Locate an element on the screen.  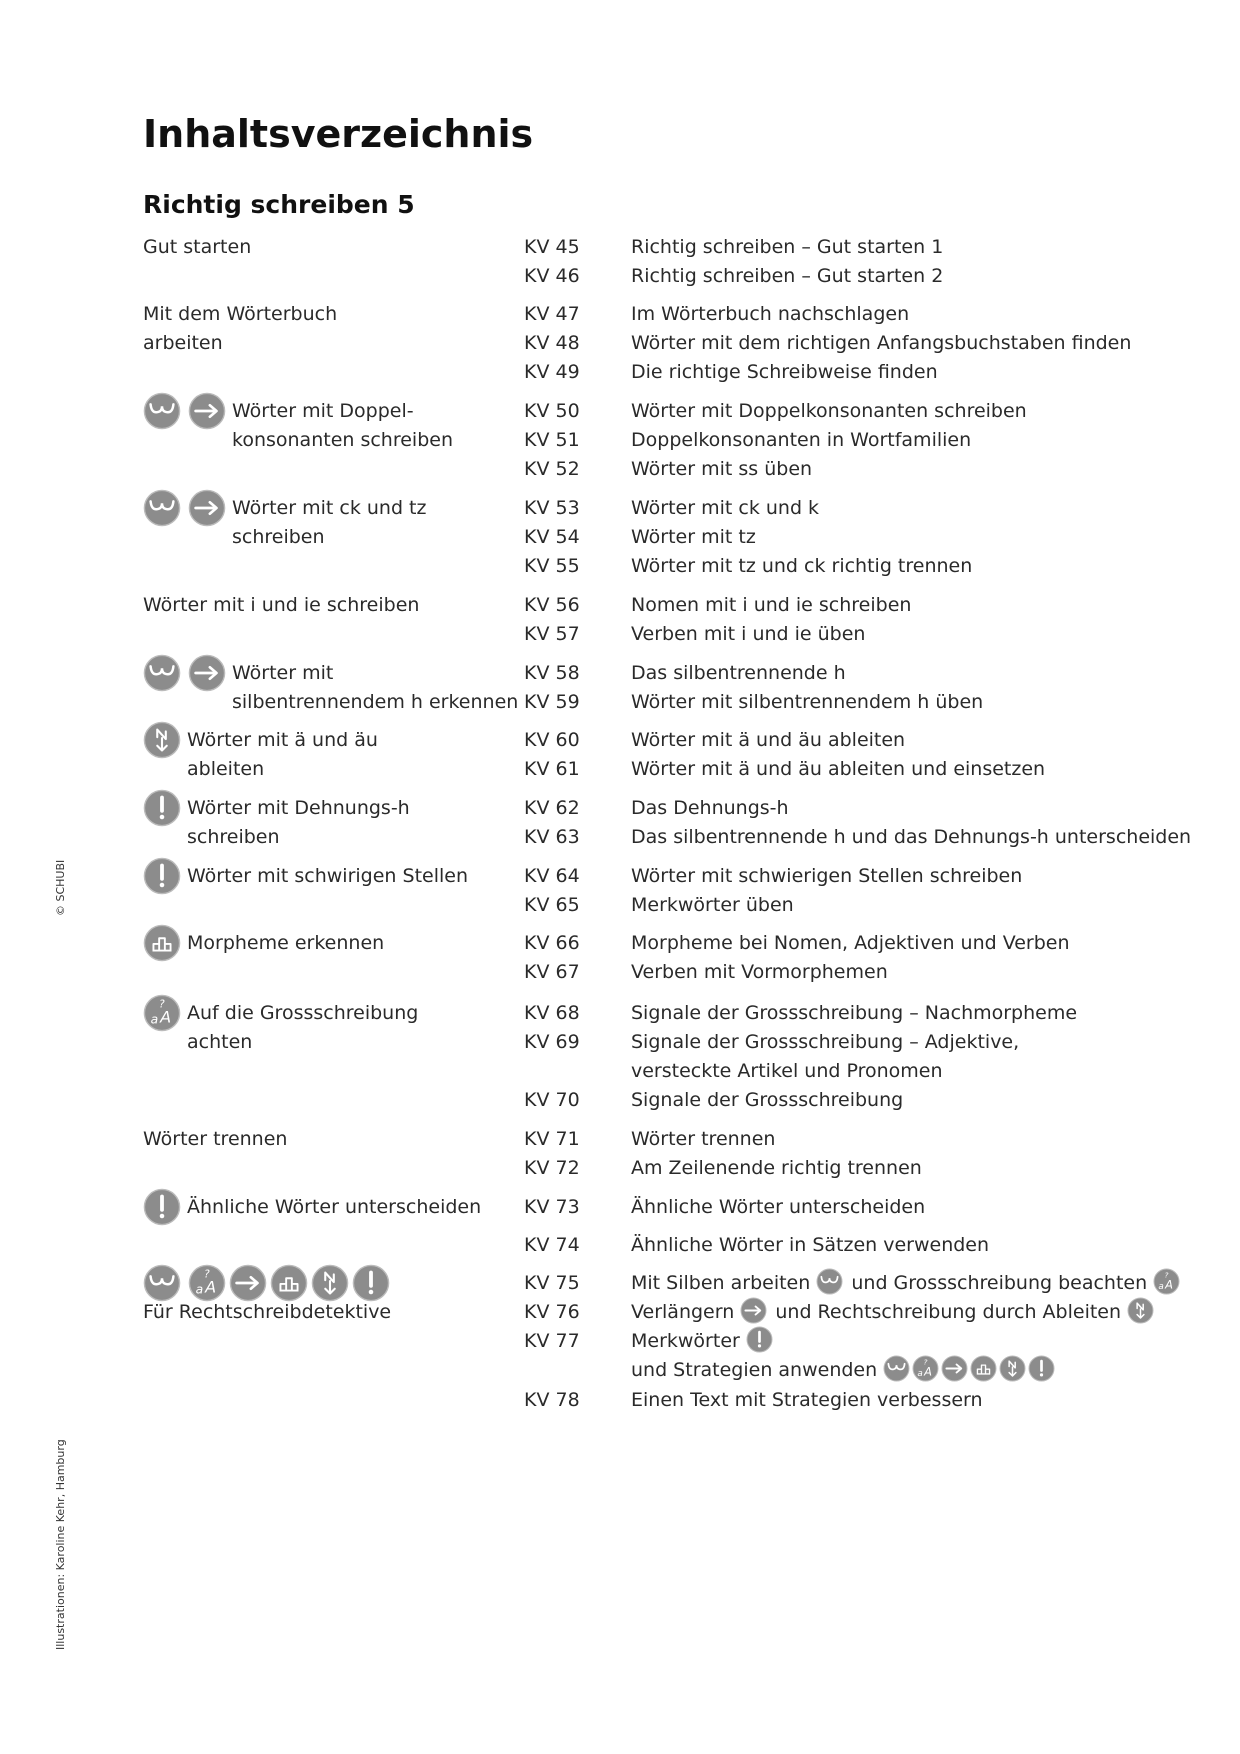
worksheet-number: KV 69 is located at coordinates (552, 1041).